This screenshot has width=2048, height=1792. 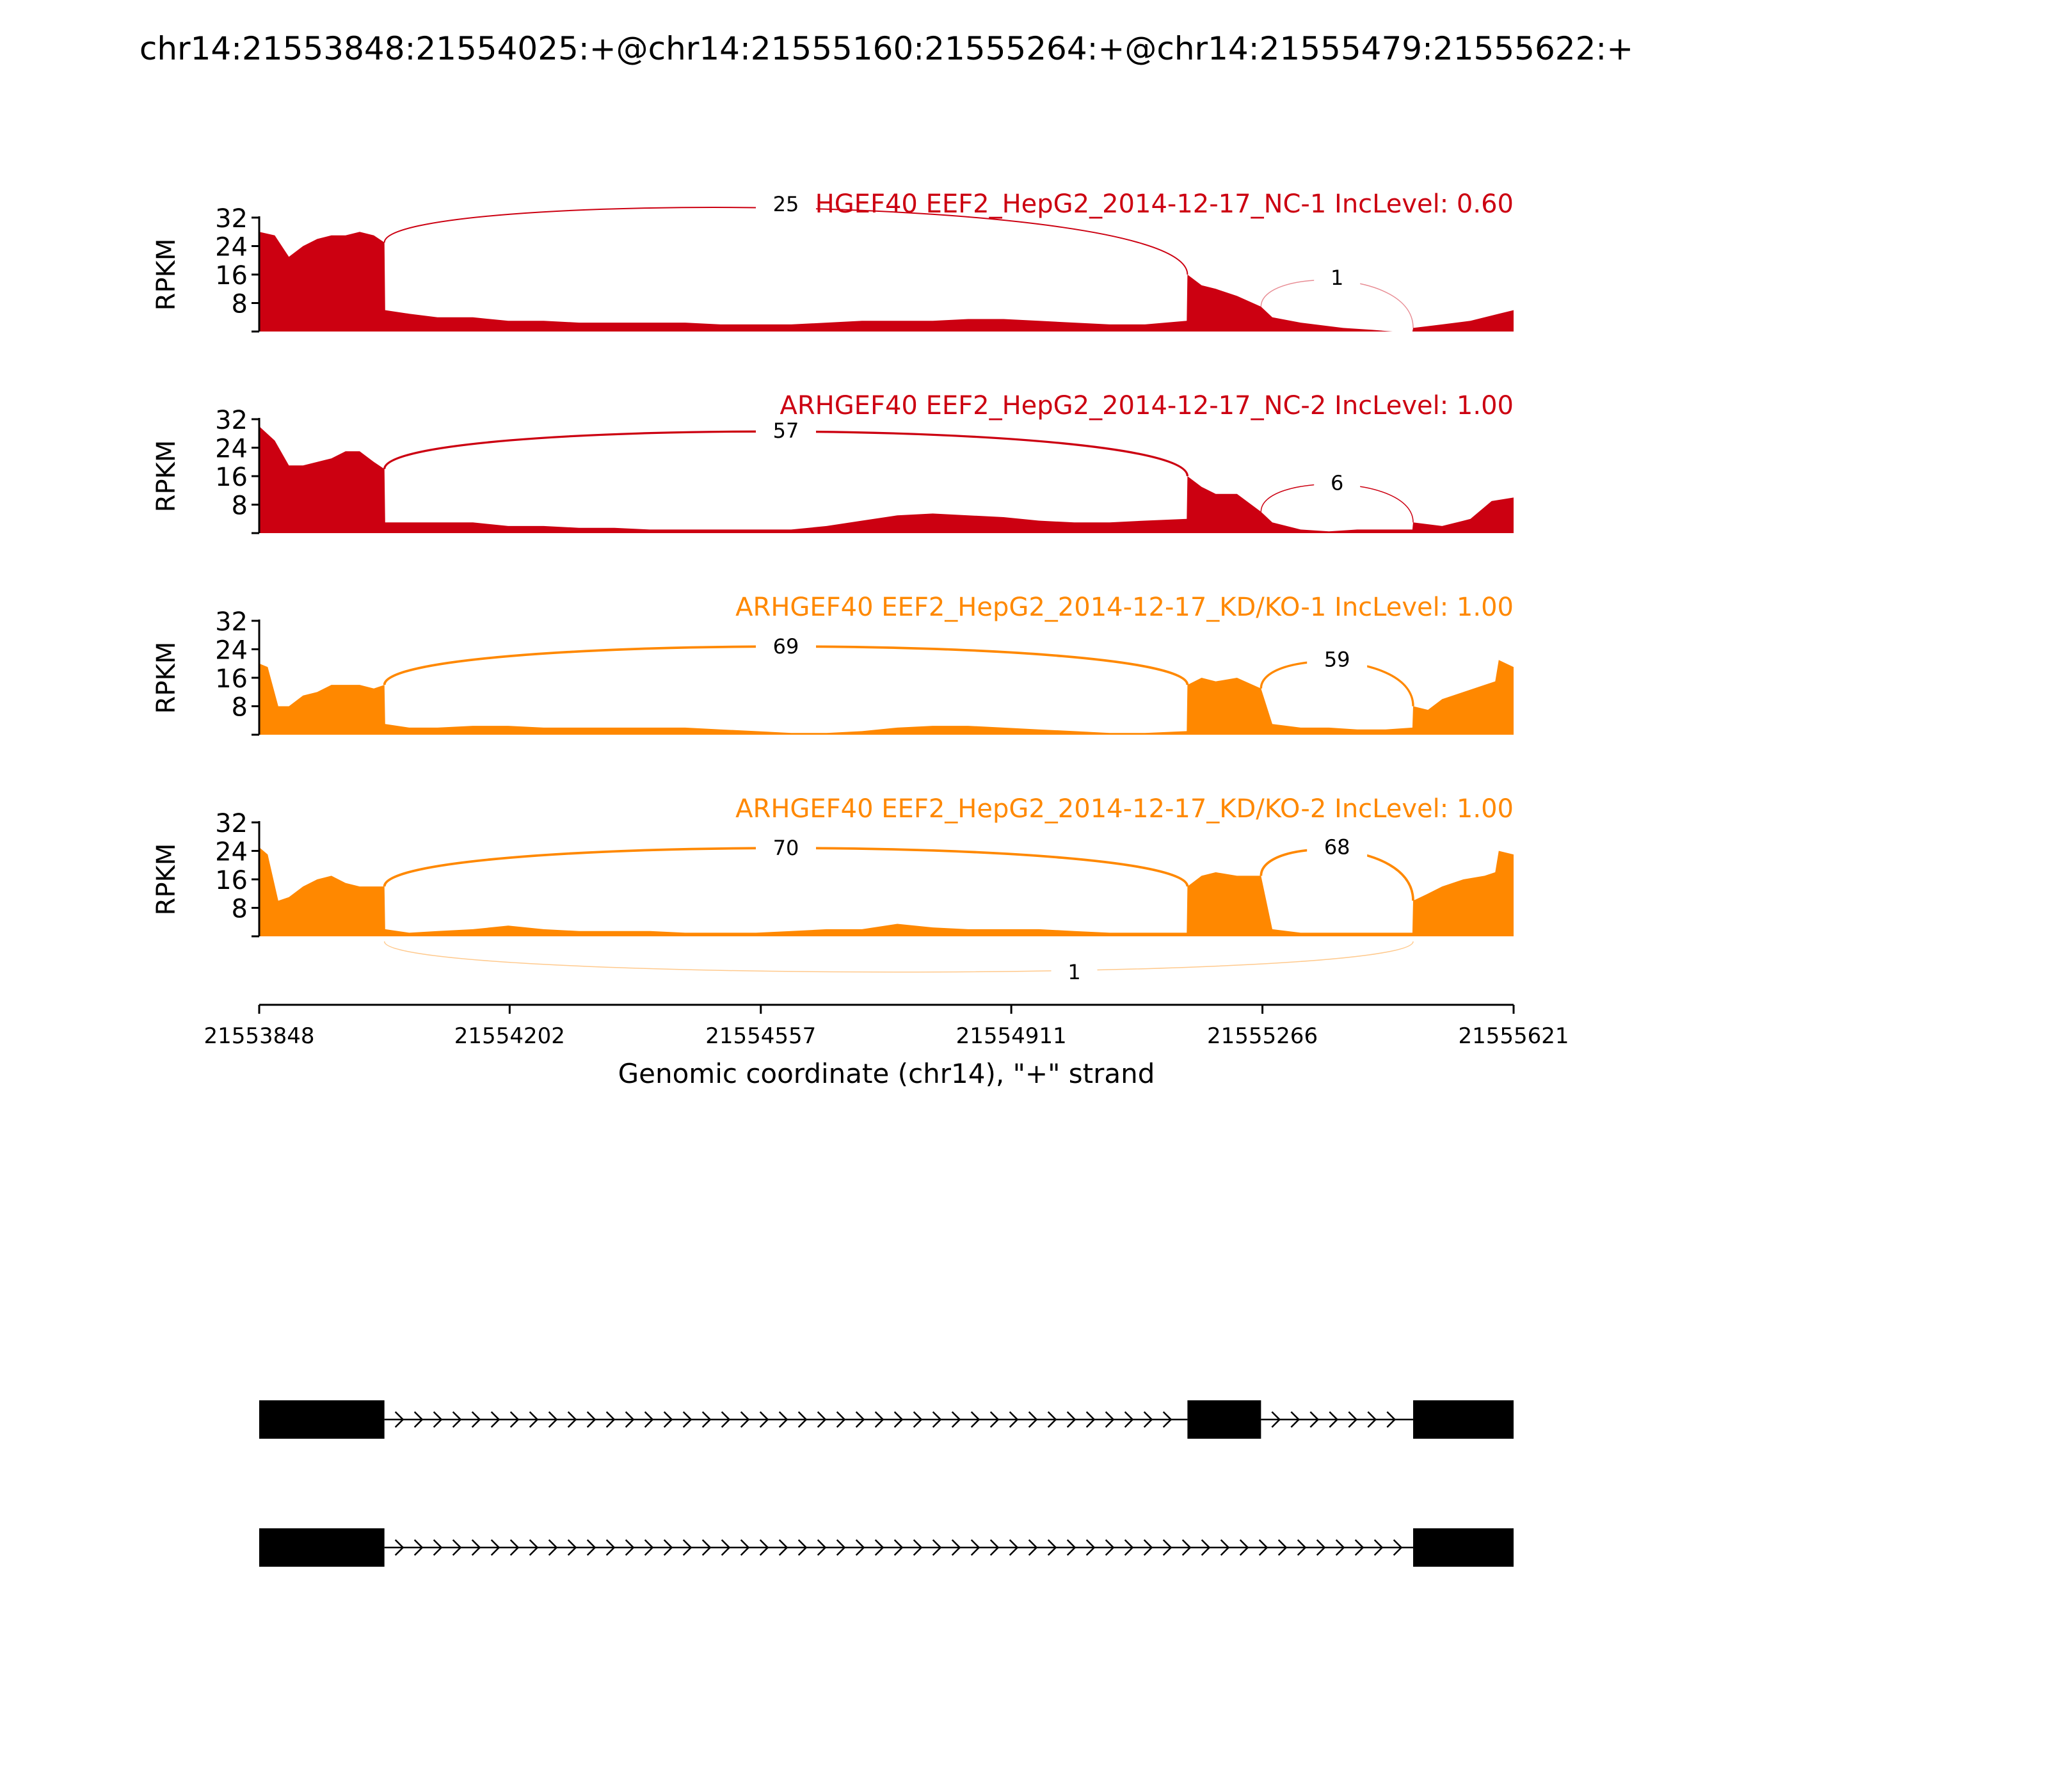 What do you see at coordinates (509, 1036) in the screenshot?
I see `x-tick-label: 21554202` at bounding box center [509, 1036].